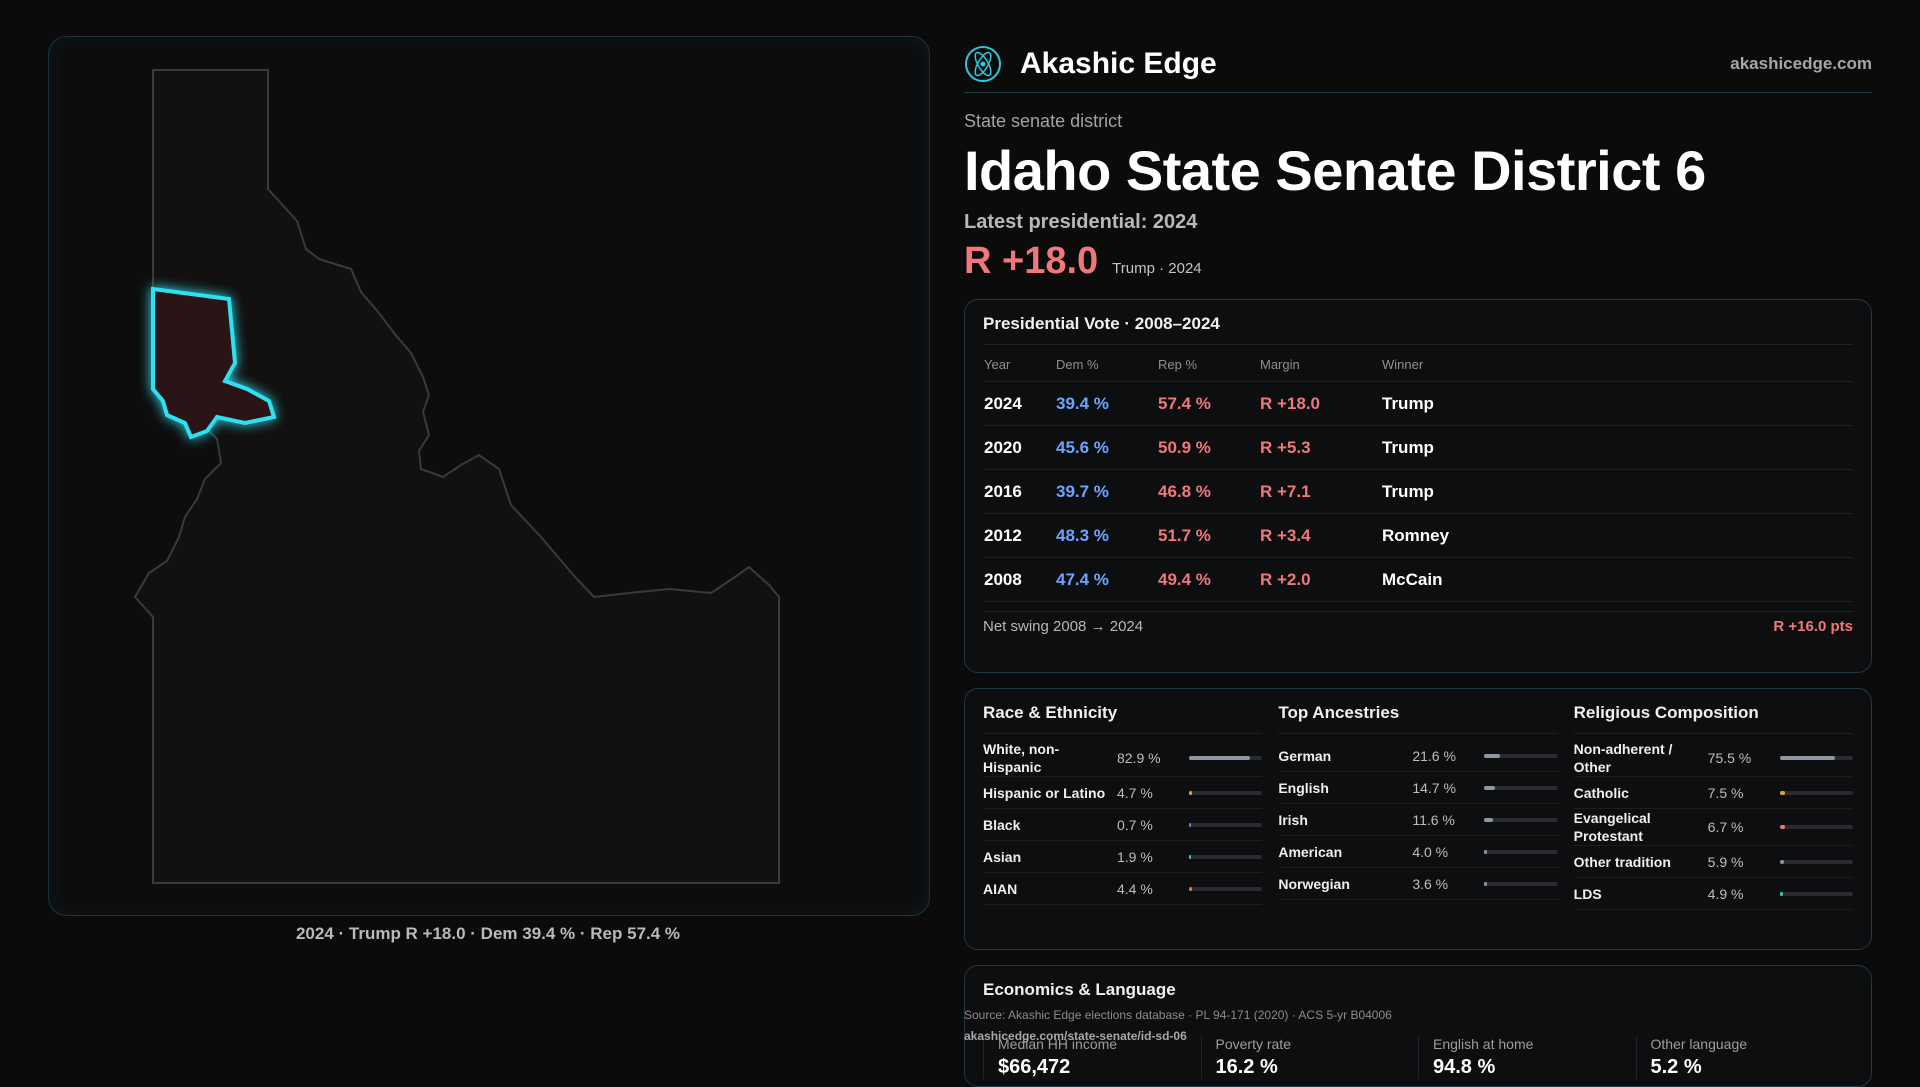 This screenshot has height=1087, width=1920. What do you see at coordinates (1031, 261) in the screenshot?
I see `headline-margin: R +18.0` at bounding box center [1031, 261].